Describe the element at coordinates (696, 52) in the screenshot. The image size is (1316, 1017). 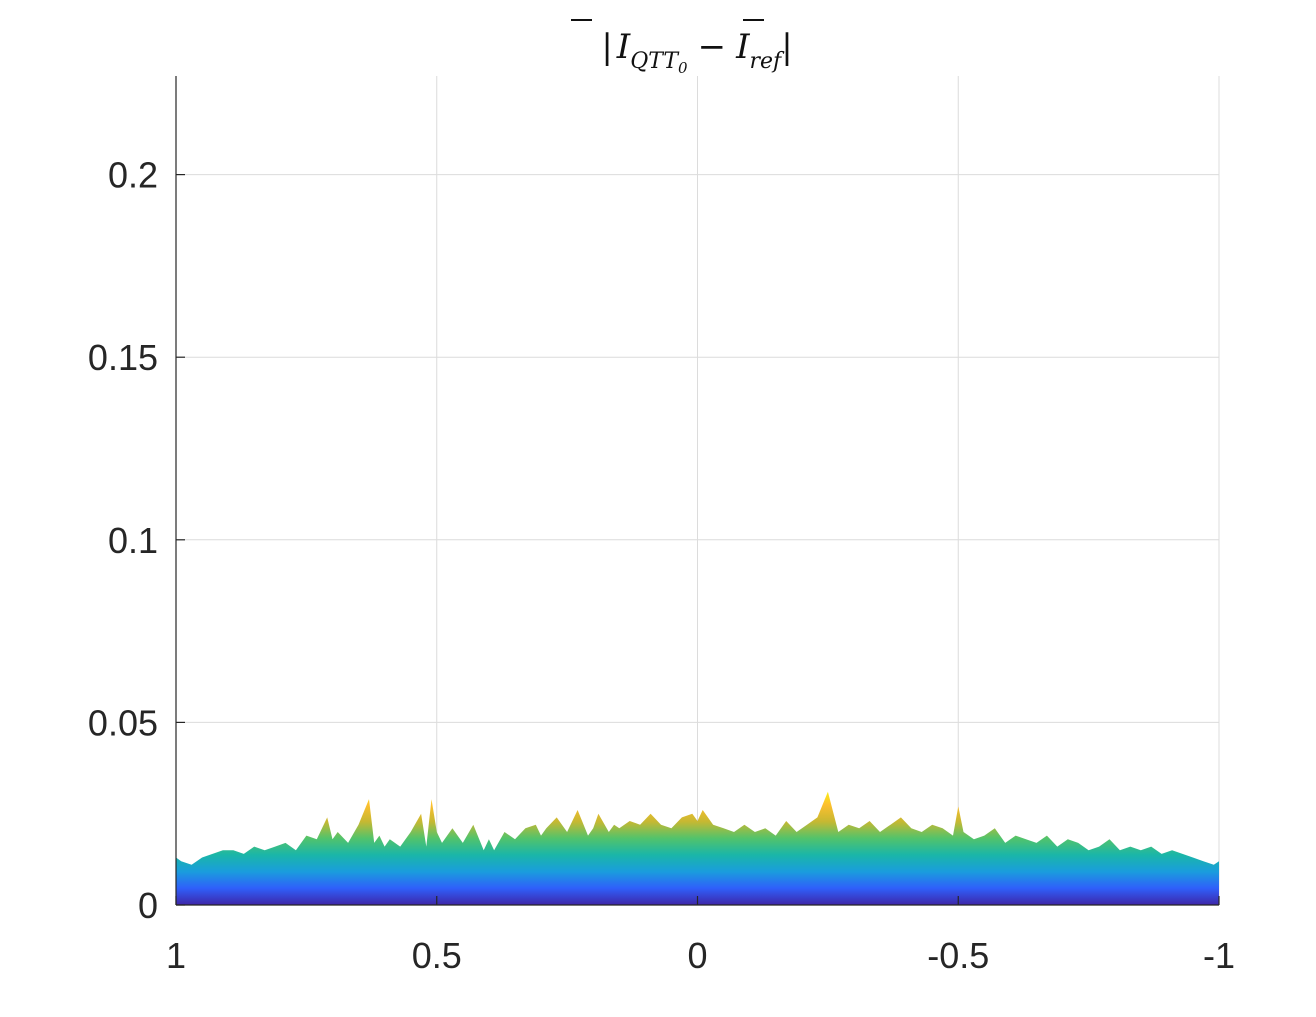
I see `chart-title: | IQTT0− Iref|` at that location.